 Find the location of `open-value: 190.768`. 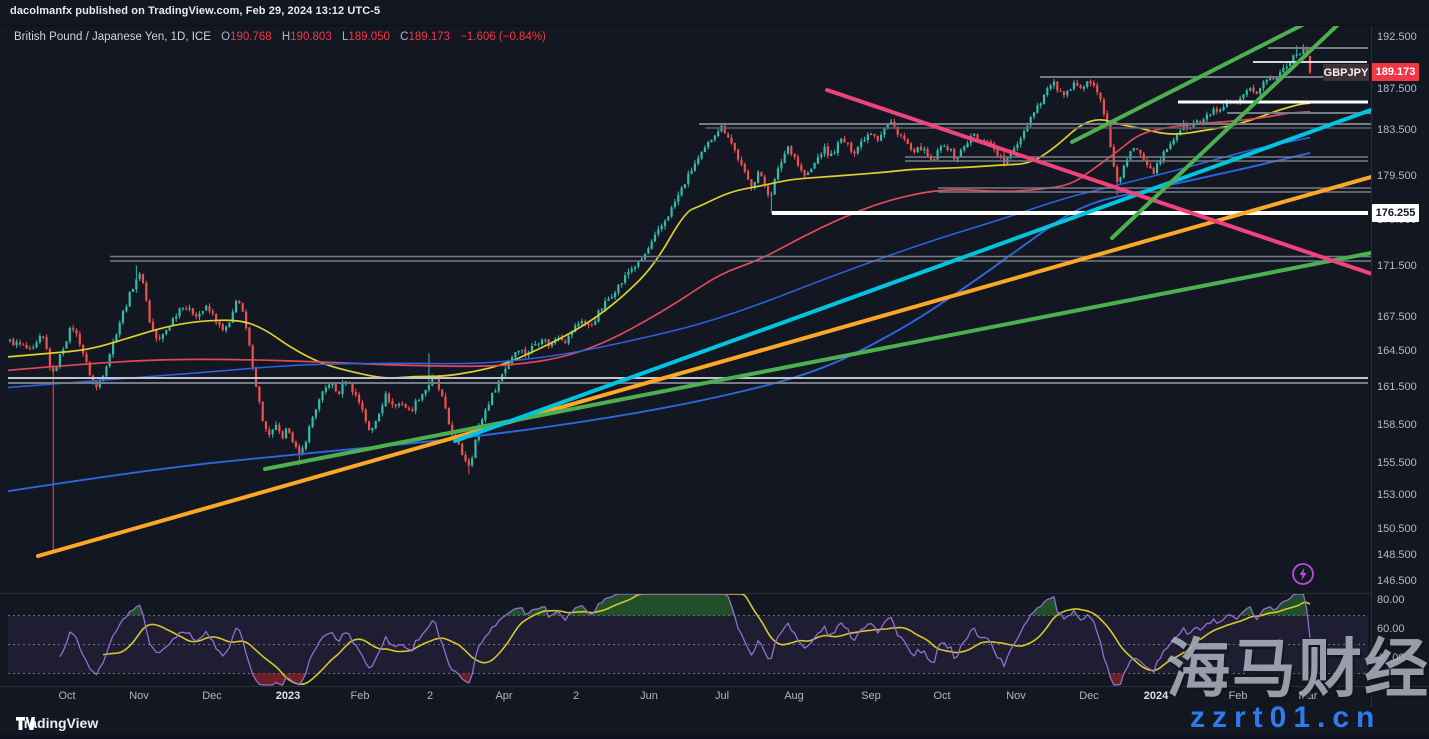

open-value: 190.768 is located at coordinates (251, 37).